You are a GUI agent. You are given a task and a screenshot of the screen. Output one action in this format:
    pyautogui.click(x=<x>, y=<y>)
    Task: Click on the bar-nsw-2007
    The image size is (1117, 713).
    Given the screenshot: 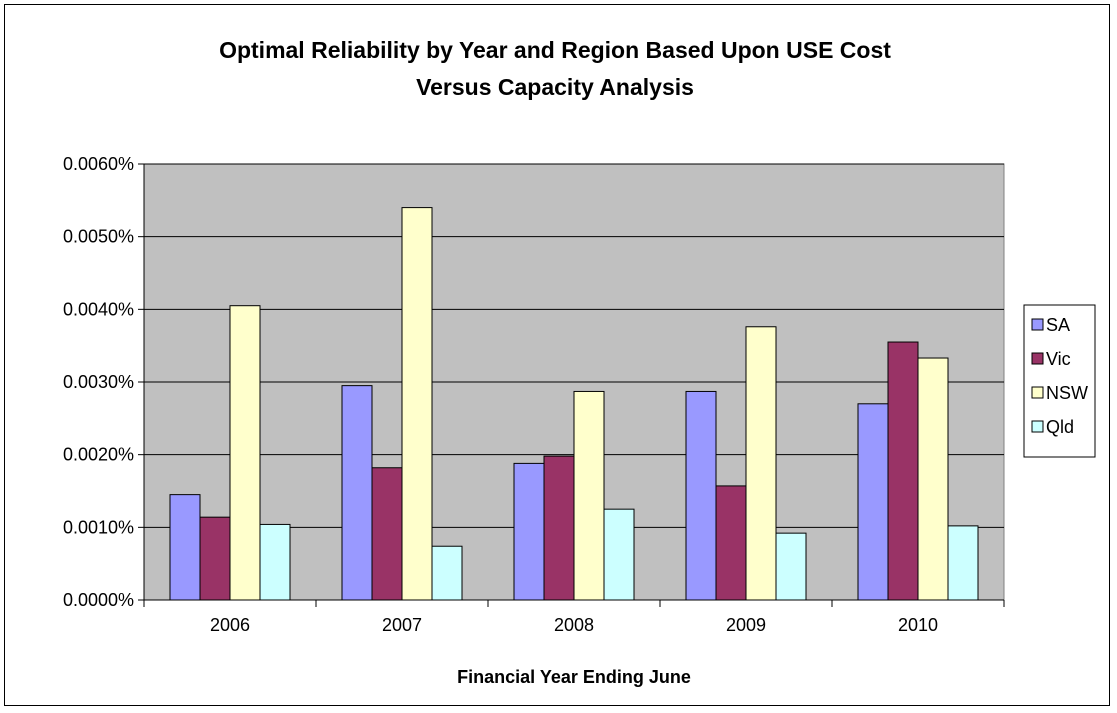 What is the action you would take?
    pyautogui.click(x=417, y=404)
    